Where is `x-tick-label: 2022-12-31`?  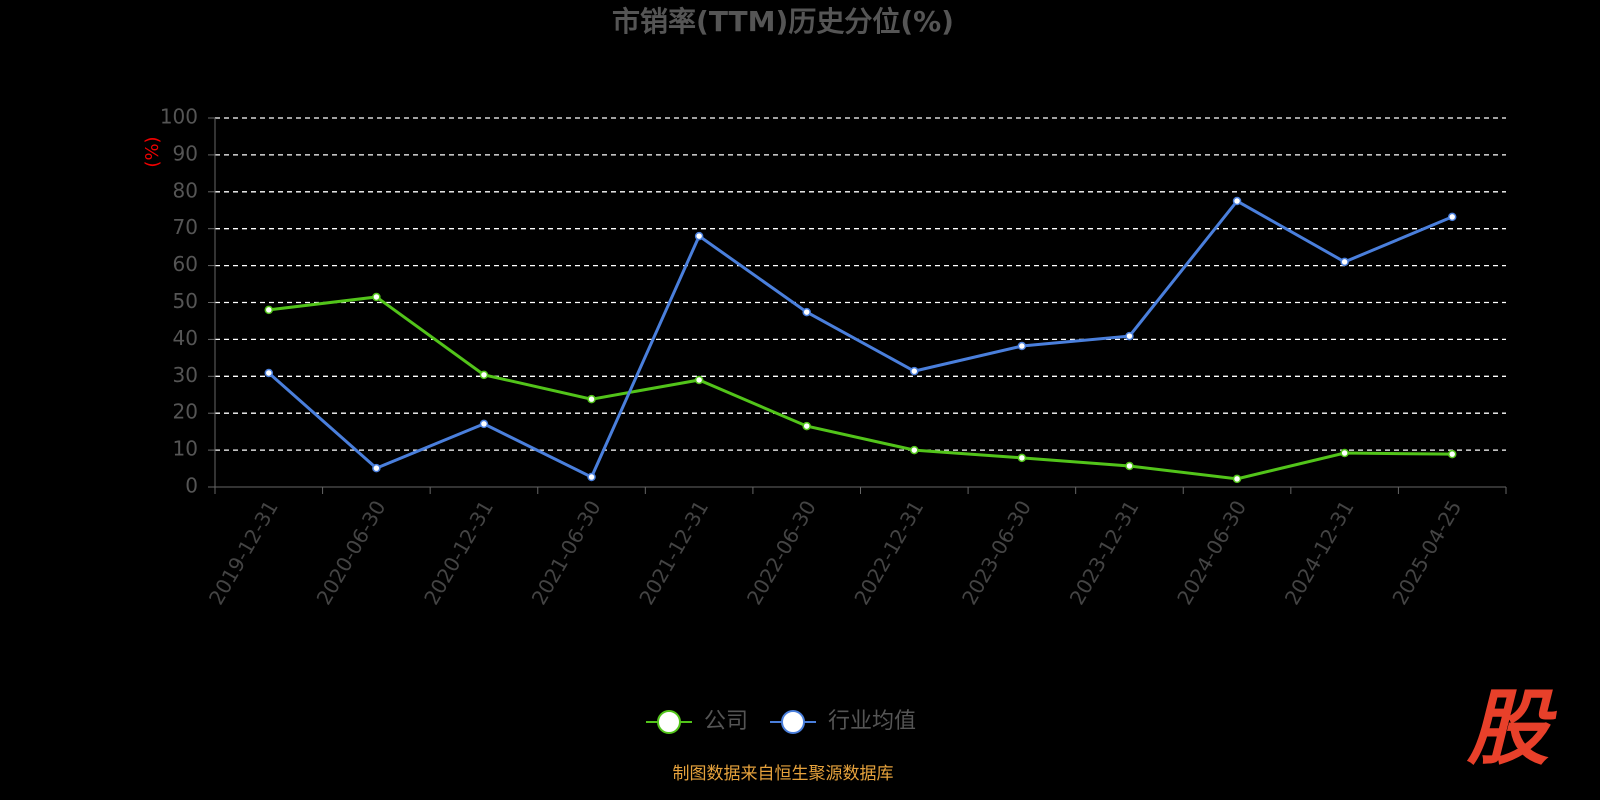
x-tick-label: 2022-12-31 is located at coordinates (888, 552).